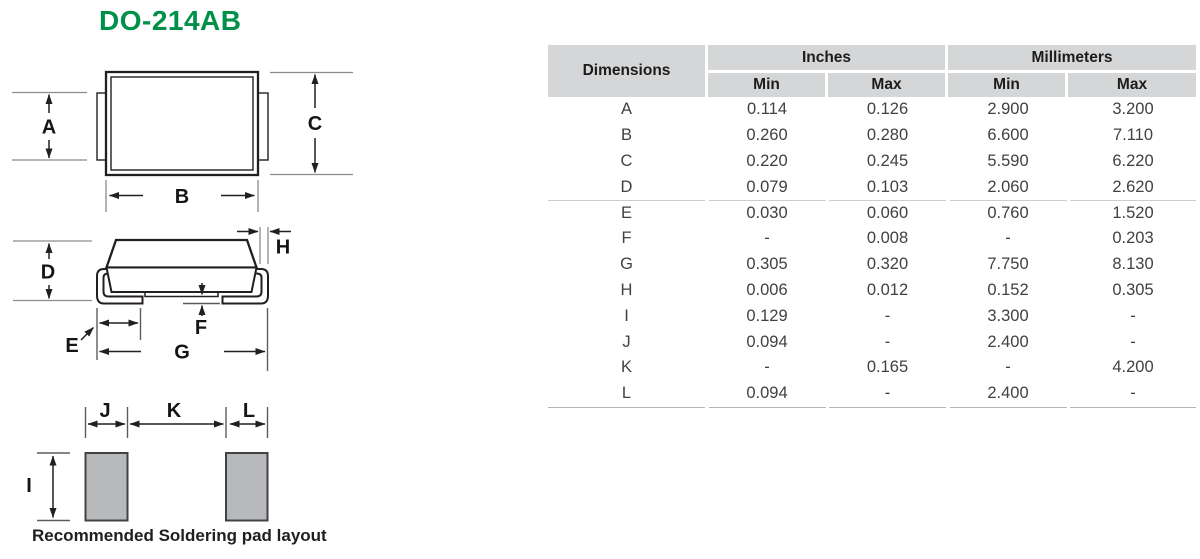 Image resolution: width=1200 pixels, height=559 pixels. I want to click on cell-inches-max: 0.126, so click(887, 109).